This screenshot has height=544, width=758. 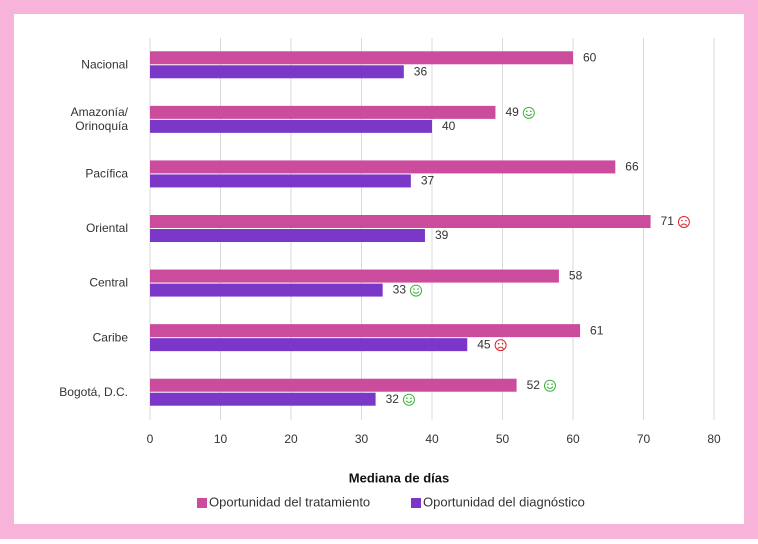 What do you see at coordinates (400, 290) in the screenshot?
I see `value-label: 33` at bounding box center [400, 290].